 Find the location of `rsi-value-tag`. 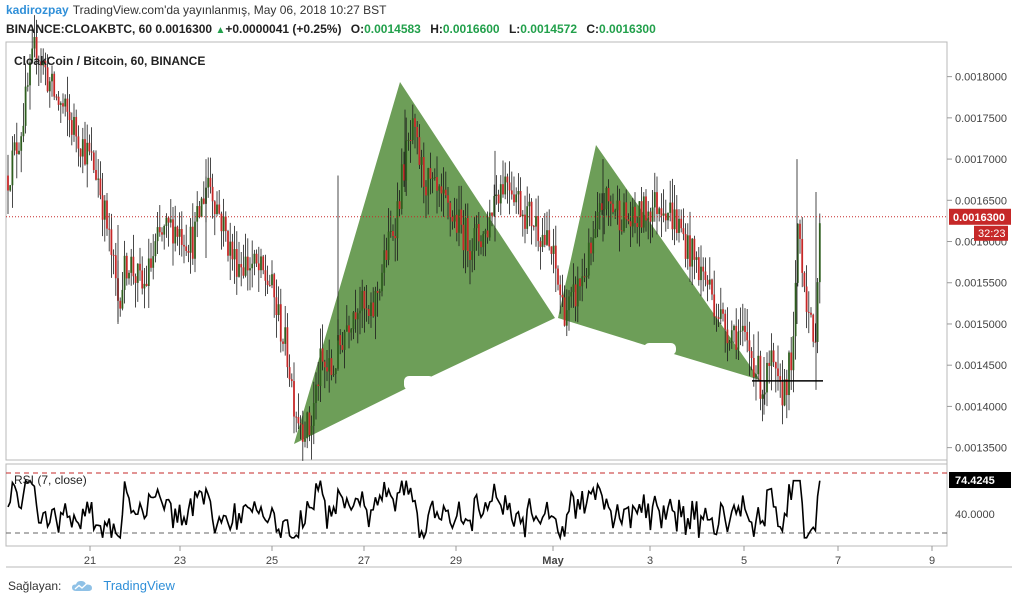

rsi-value-tag is located at coordinates (980, 480).